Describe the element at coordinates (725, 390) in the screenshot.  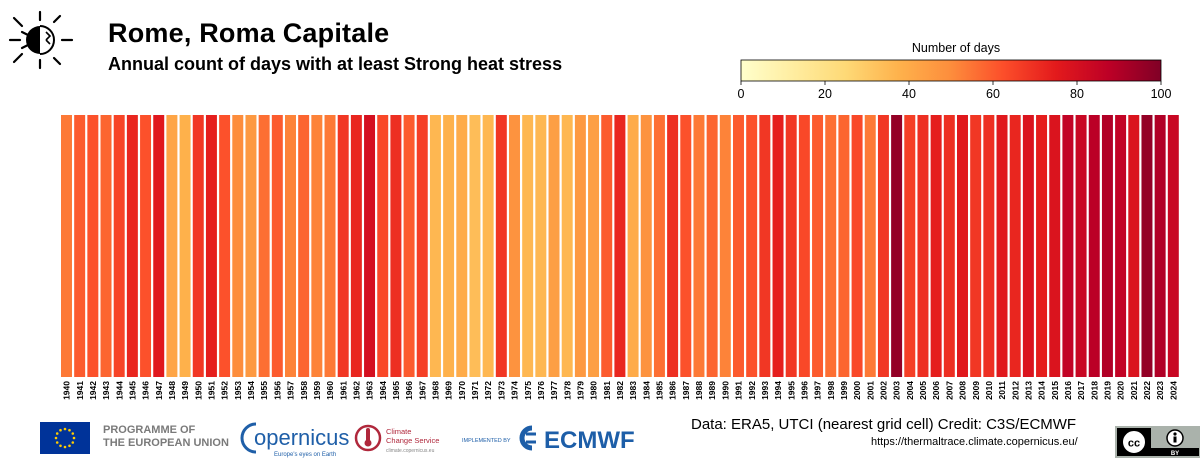
I see `year-label-1990: 1990` at that location.